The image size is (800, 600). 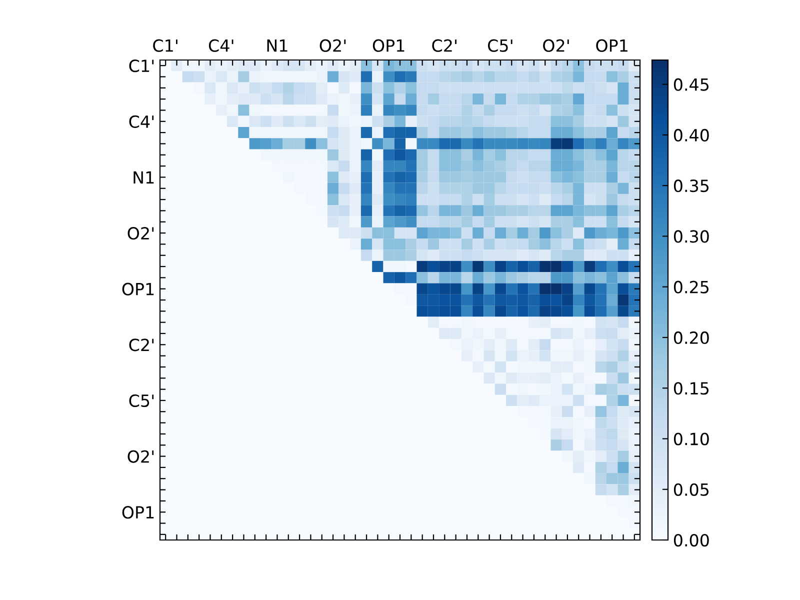 I want to click on color-bar-label: 0.05, so click(x=691, y=489).